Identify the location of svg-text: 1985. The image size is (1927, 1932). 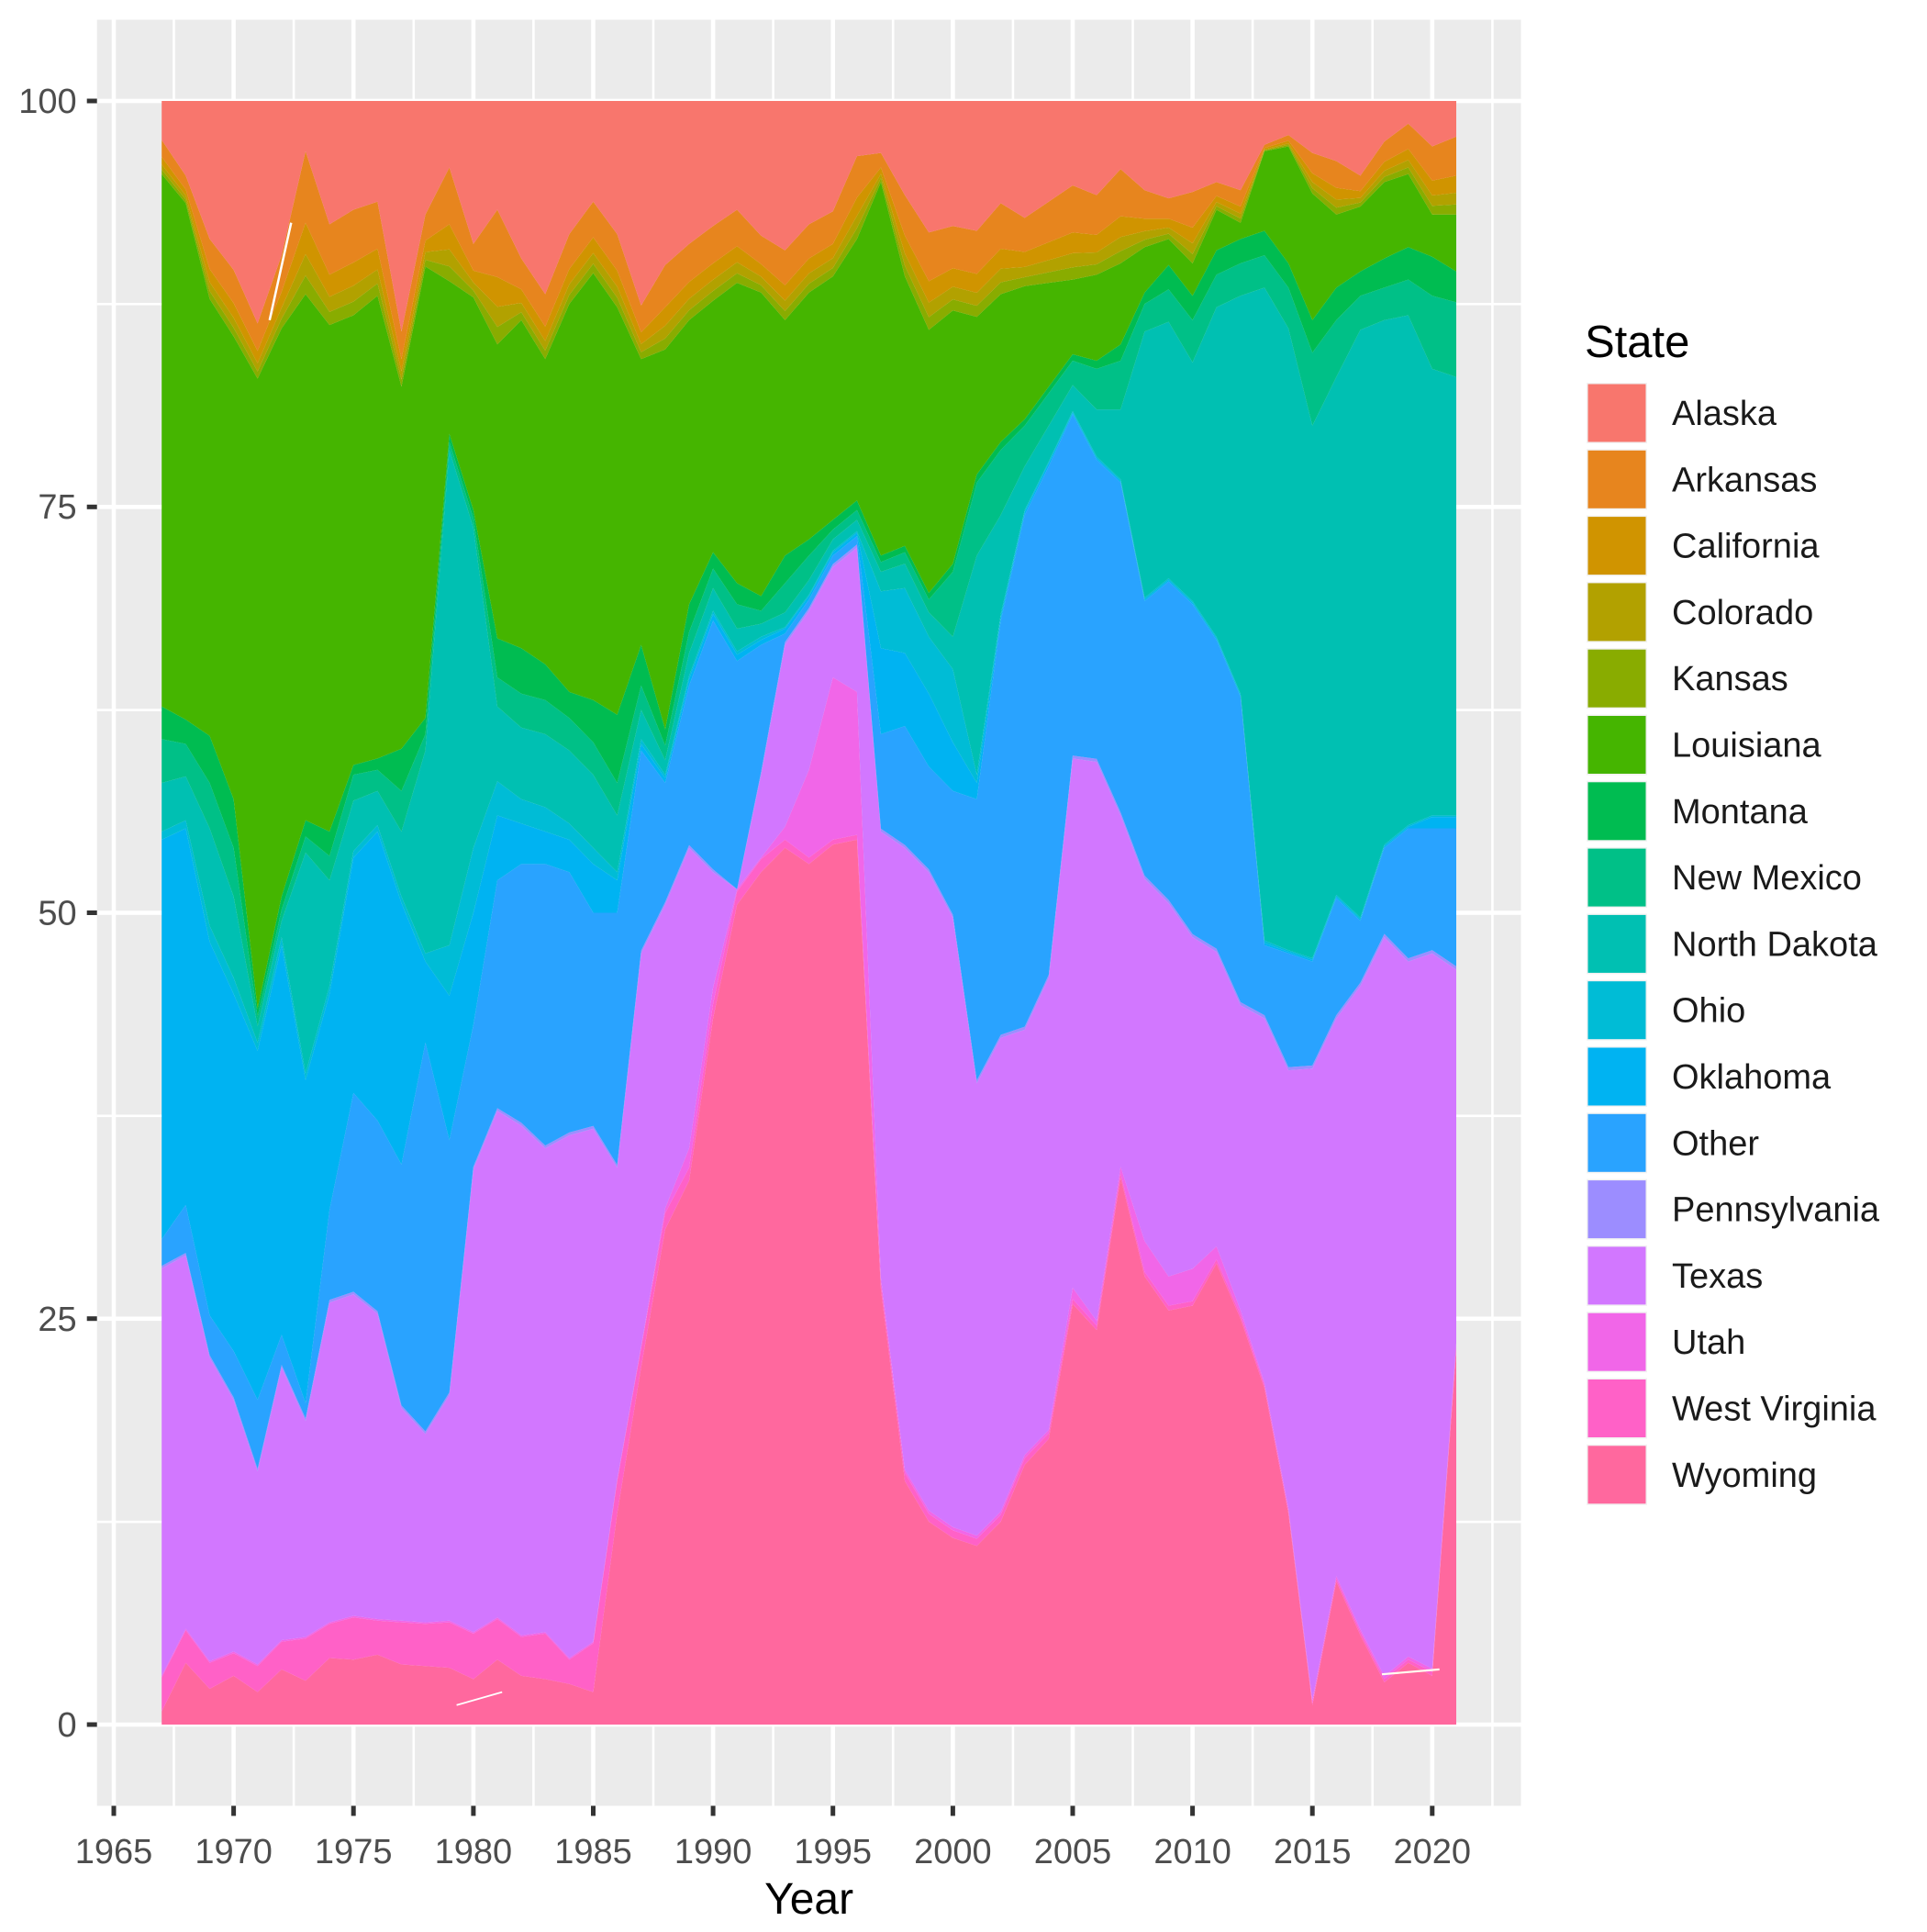
(593, 1852).